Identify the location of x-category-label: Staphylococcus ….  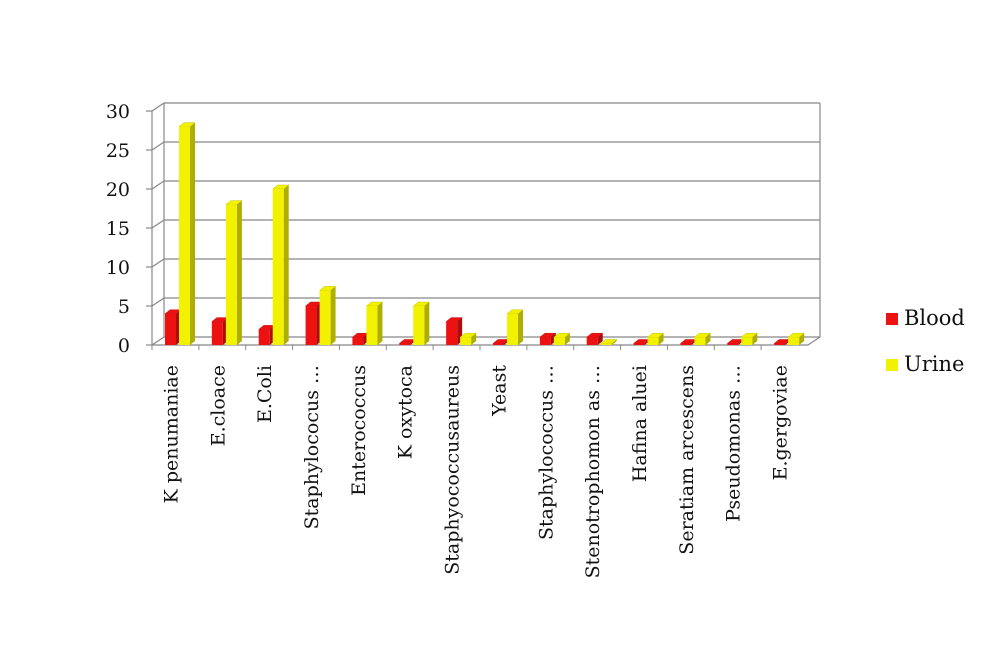
(546, 452).